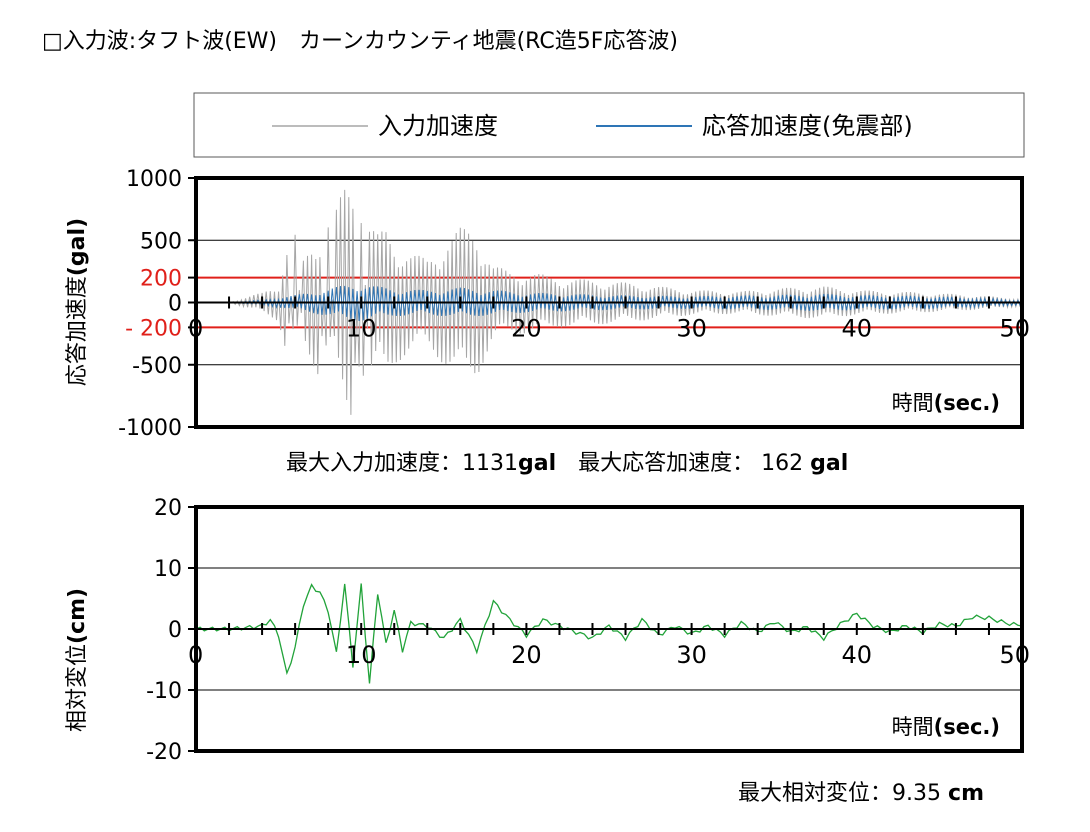  I want to click on legend-label-input: 入力加速度, so click(438, 126).